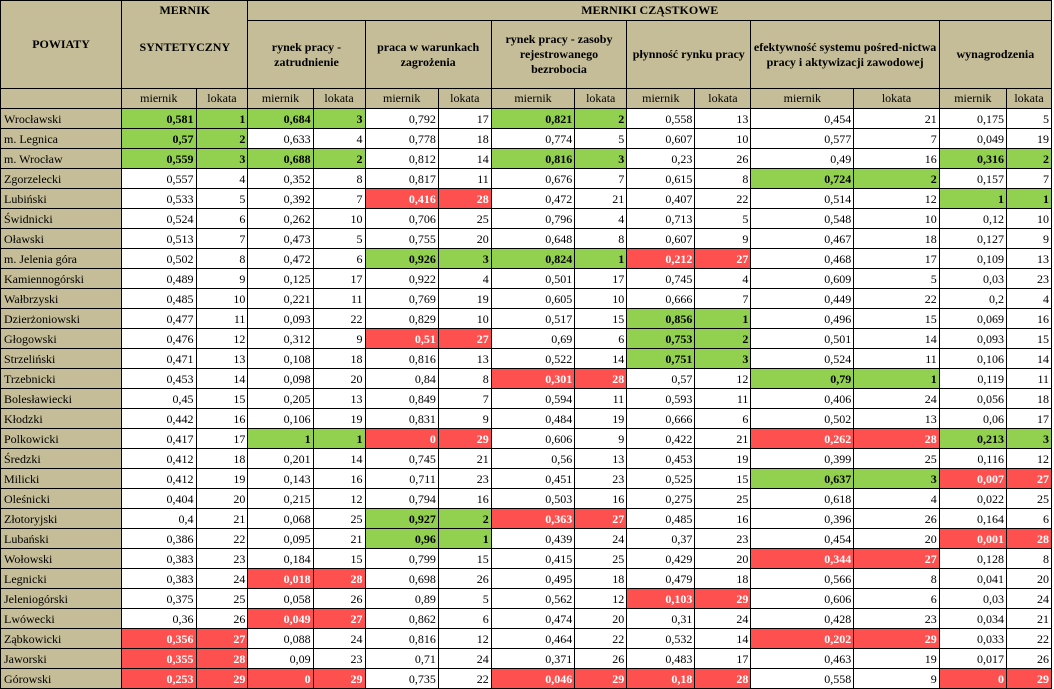 The width and height of the screenshot is (1054, 689). Describe the element at coordinates (222, 418) in the screenshot. I see `lokata-cell: 16` at that location.